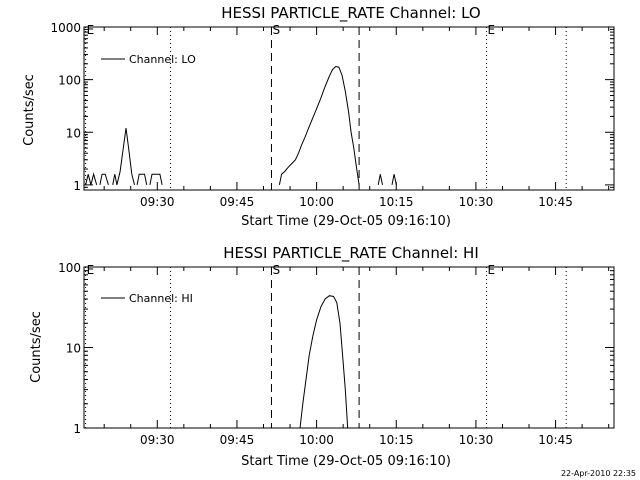 The height and width of the screenshot is (480, 640). I want to click on series-line-hi, so click(324, 361).